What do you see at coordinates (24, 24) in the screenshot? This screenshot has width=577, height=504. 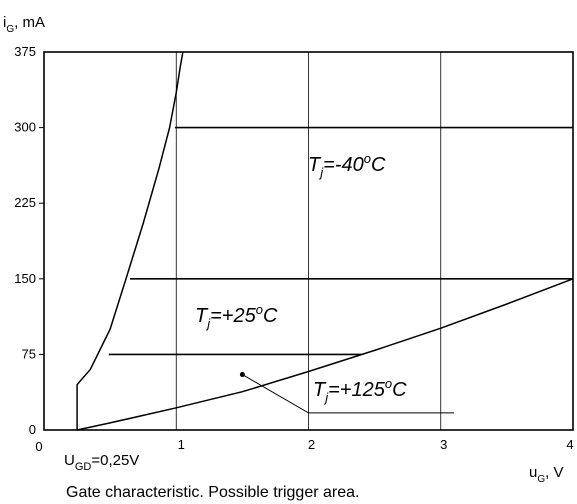 I see `y-axis-label: iG, mA` at bounding box center [24, 24].